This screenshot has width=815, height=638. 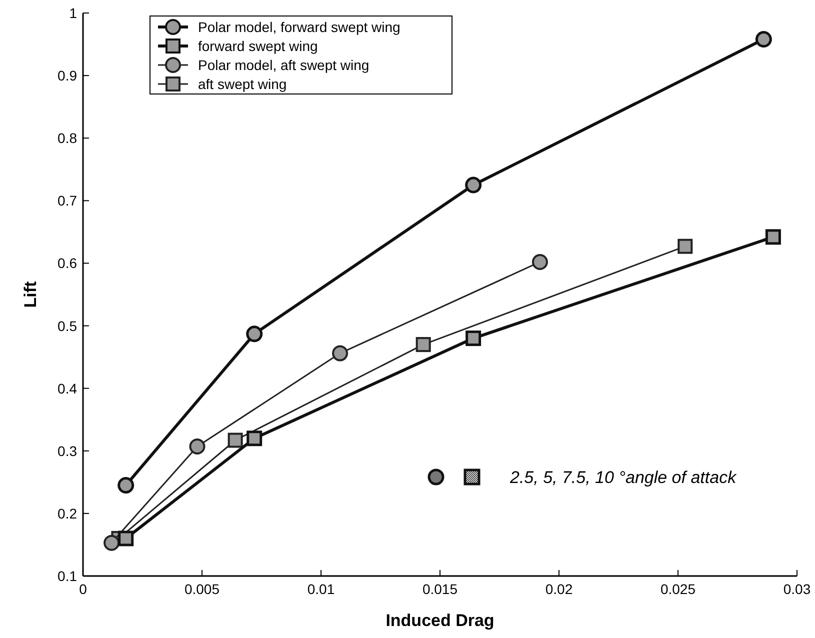 I want to click on y-tick-label: 0.3, so click(x=68, y=450).